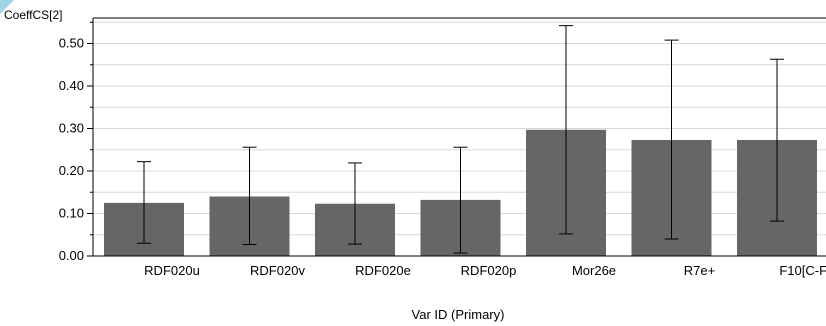 This screenshot has width=826, height=326. I want to click on y-tick-label: 0.50, so click(71, 43).